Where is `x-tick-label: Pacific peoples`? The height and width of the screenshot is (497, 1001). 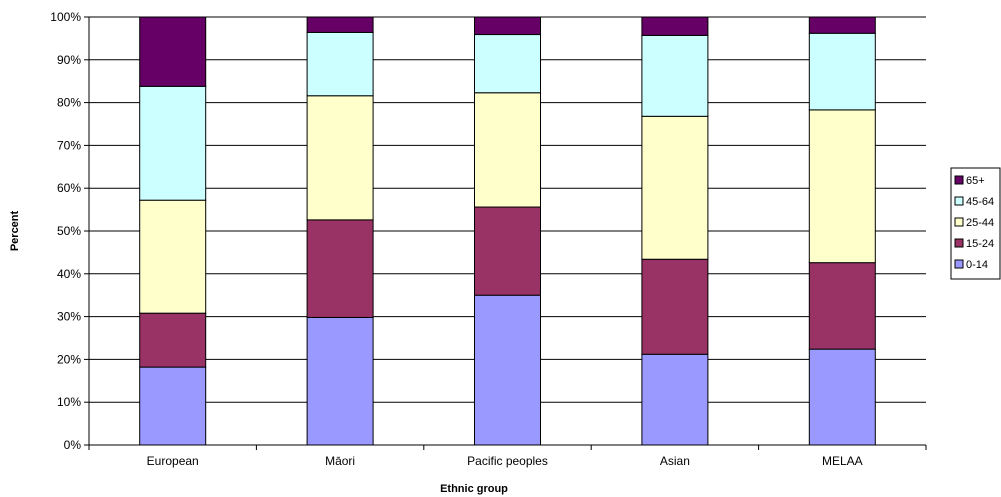 x-tick-label: Pacific peoples is located at coordinates (507, 461).